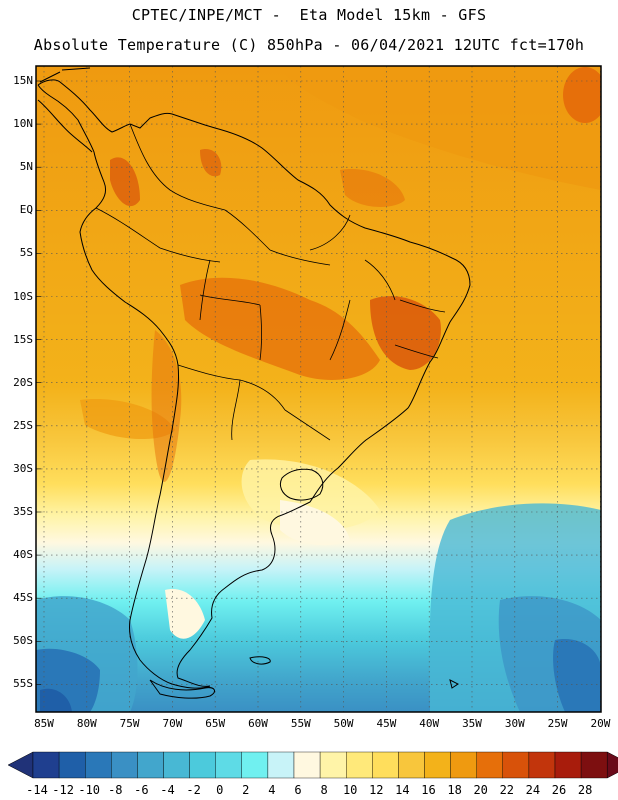 The width and height of the screenshot is (618, 800). Describe the element at coordinates (514, 723) in the screenshot. I see `lon-label: 30W` at that location.